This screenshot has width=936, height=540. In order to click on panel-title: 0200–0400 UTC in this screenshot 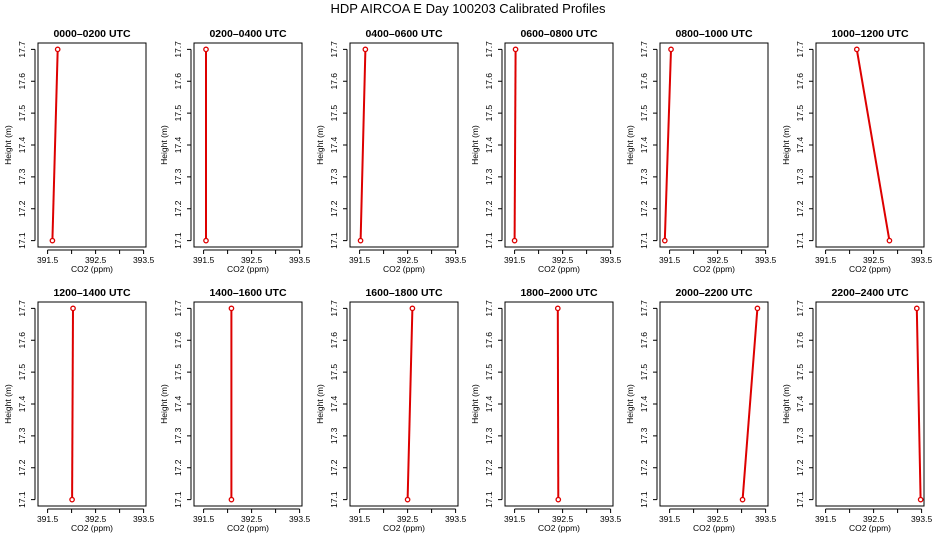, I will do `click(247, 34)`.